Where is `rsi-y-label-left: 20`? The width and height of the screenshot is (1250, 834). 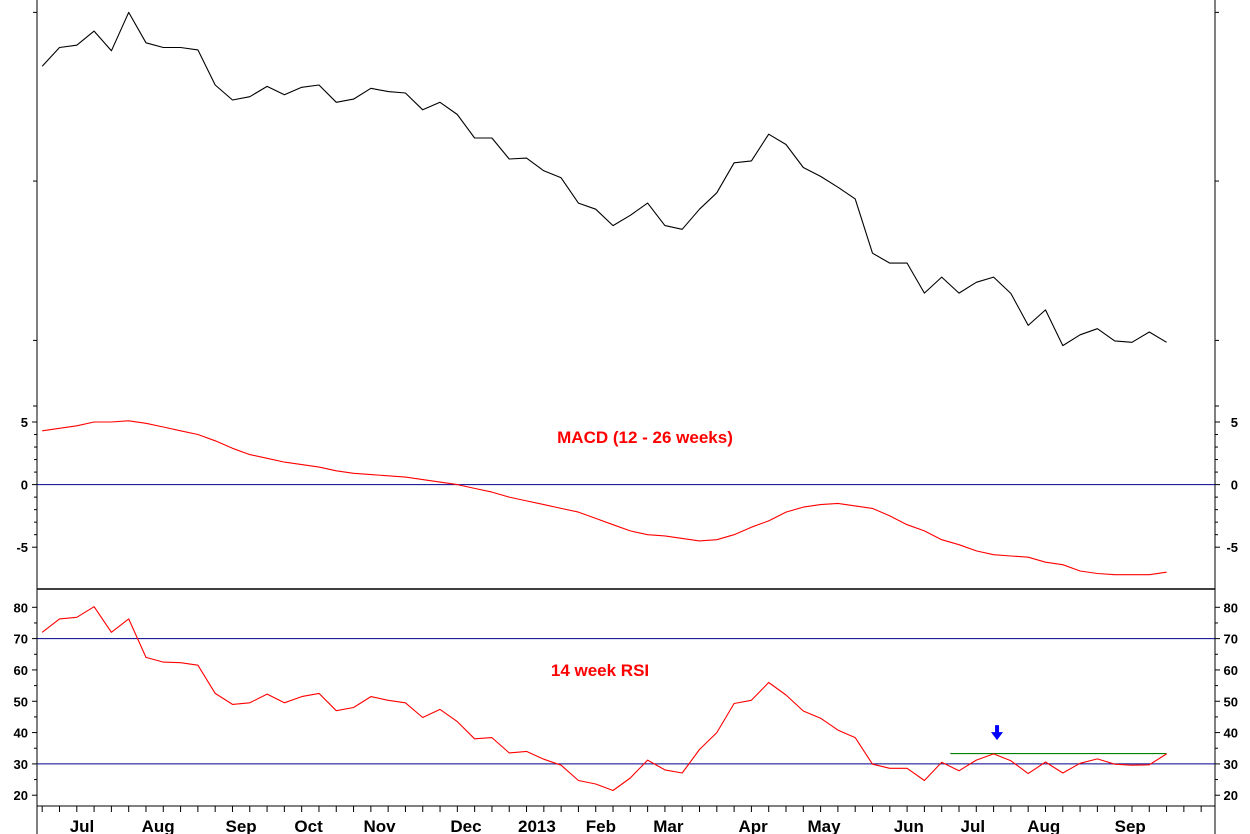
rsi-y-label-left: 20 is located at coordinates (21, 795).